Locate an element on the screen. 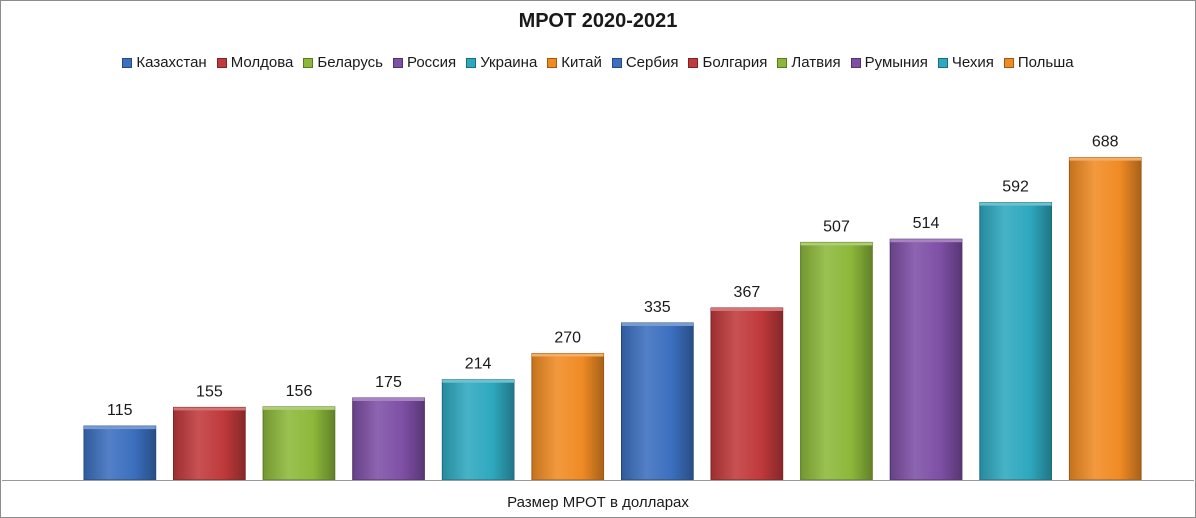  bar-value-label: 335 is located at coordinates (657, 307).